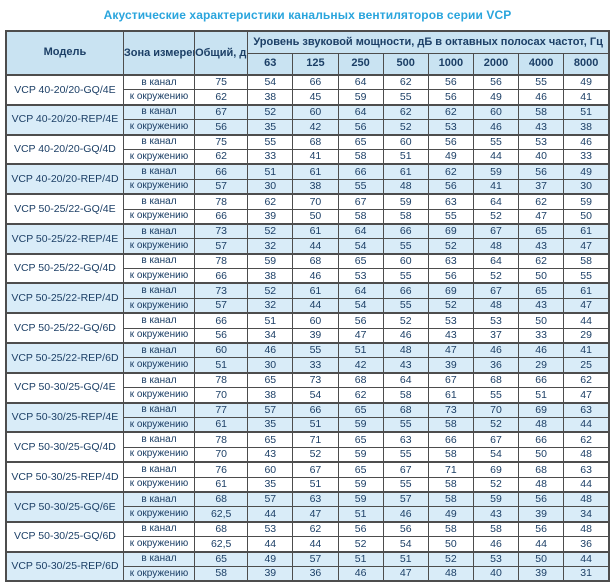 The width and height of the screenshot is (615, 582). Describe the element at coordinates (64, 506) in the screenshot. I see `model-name: VCP 50-30/25-GQ/6E` at that location.